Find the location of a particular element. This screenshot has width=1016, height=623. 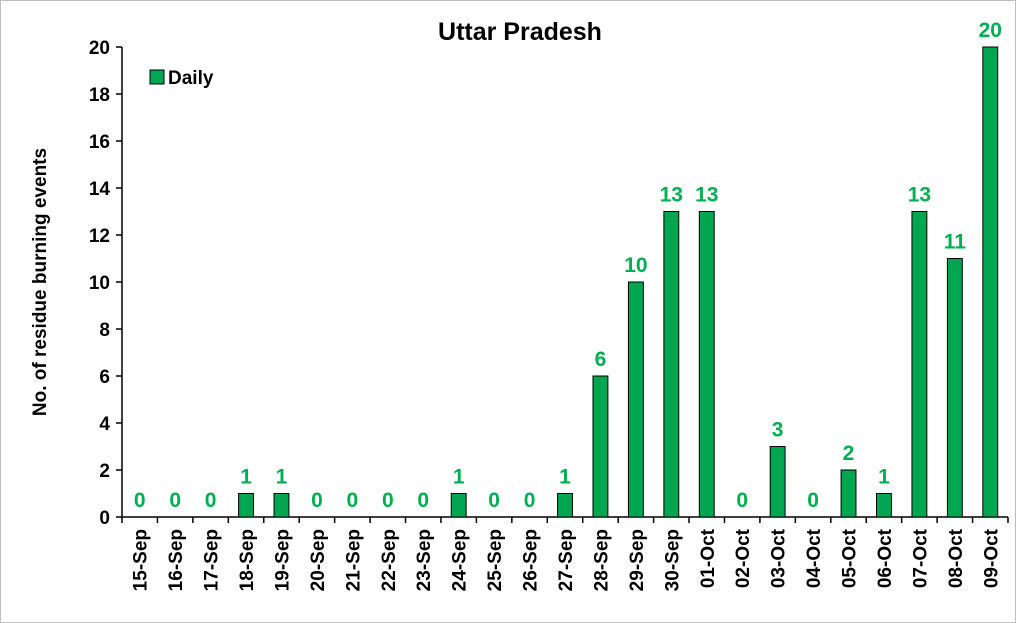

data-label: 10 is located at coordinates (635, 265).